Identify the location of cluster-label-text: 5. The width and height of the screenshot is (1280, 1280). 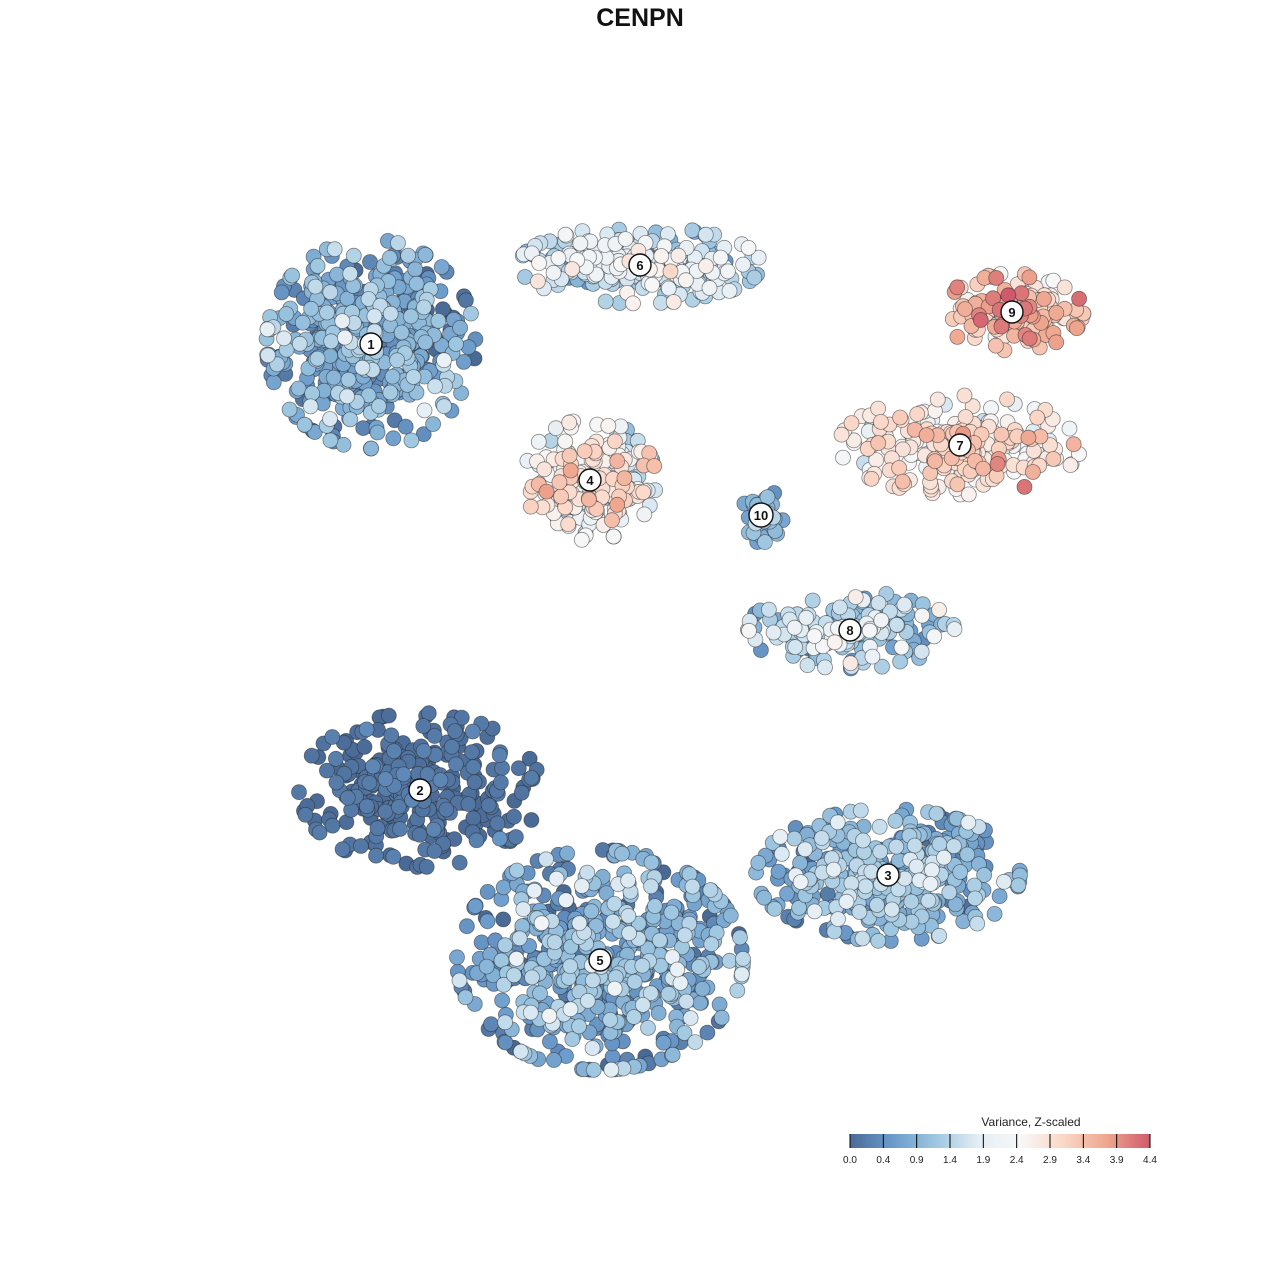
(599, 960).